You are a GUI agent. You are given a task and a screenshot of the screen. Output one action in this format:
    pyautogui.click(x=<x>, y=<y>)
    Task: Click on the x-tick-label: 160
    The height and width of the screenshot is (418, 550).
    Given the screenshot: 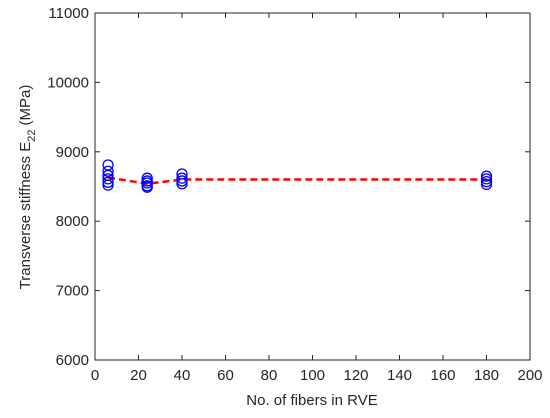 What is the action you would take?
    pyautogui.click(x=442, y=375)
    